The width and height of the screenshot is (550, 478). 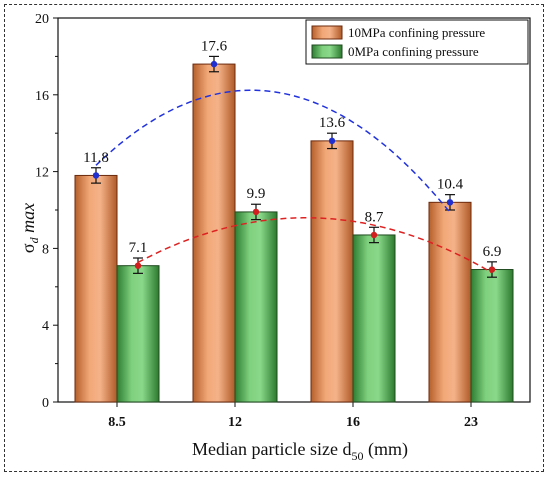 I want to click on data-label: 6.9, so click(x=492, y=252).